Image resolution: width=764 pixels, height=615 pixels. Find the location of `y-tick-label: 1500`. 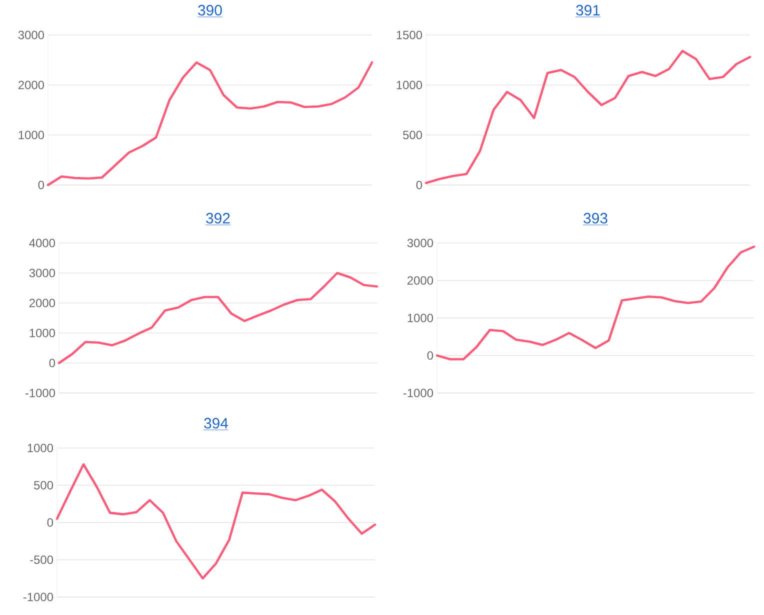

y-tick-label: 1500 is located at coordinates (409, 35).